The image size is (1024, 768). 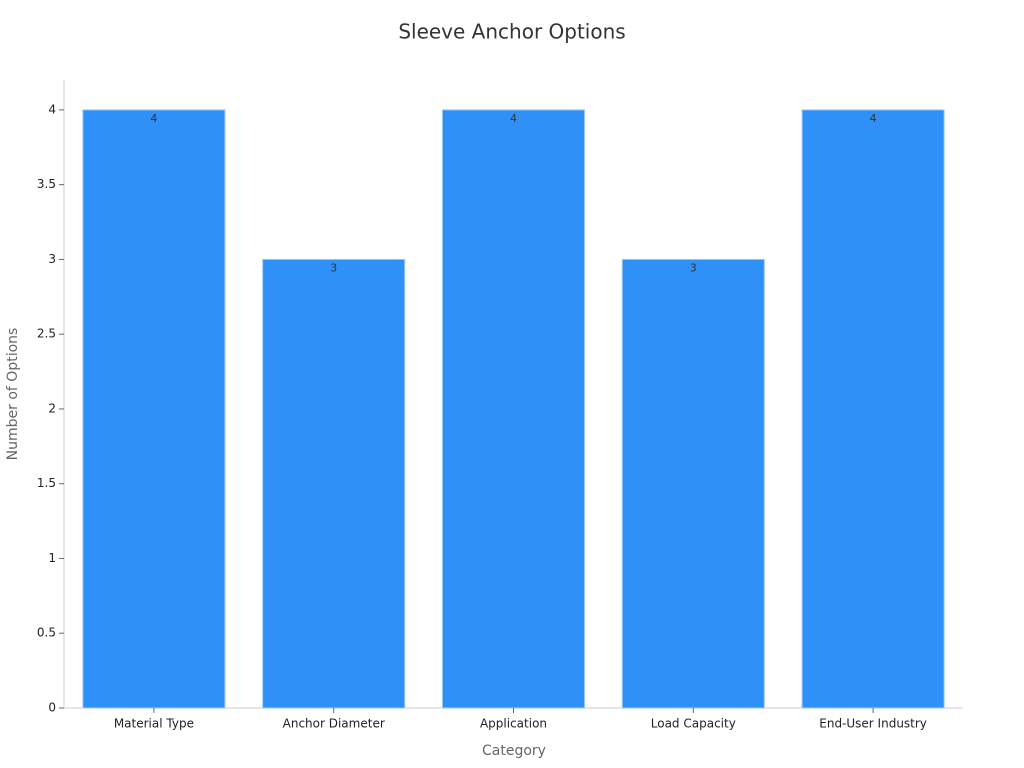 I want to click on y-tick-label: 2, so click(x=52, y=408).